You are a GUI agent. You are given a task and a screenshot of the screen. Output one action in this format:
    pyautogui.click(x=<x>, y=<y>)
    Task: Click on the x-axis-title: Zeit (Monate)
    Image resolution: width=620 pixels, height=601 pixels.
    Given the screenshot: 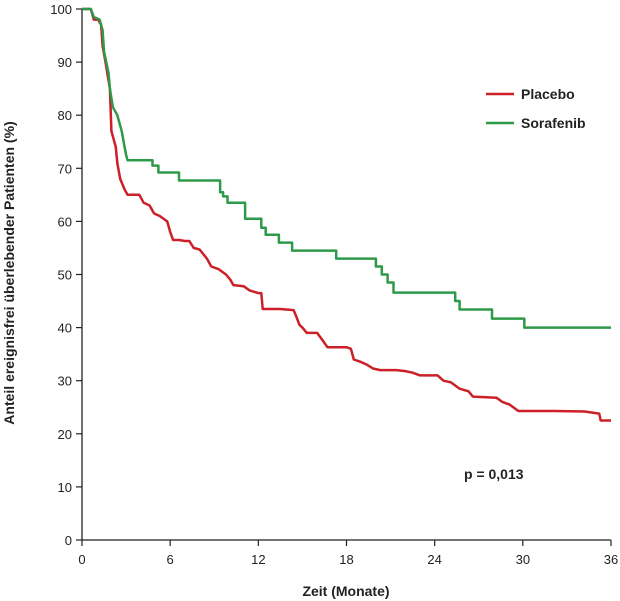 What is the action you would take?
    pyautogui.click(x=345, y=591)
    